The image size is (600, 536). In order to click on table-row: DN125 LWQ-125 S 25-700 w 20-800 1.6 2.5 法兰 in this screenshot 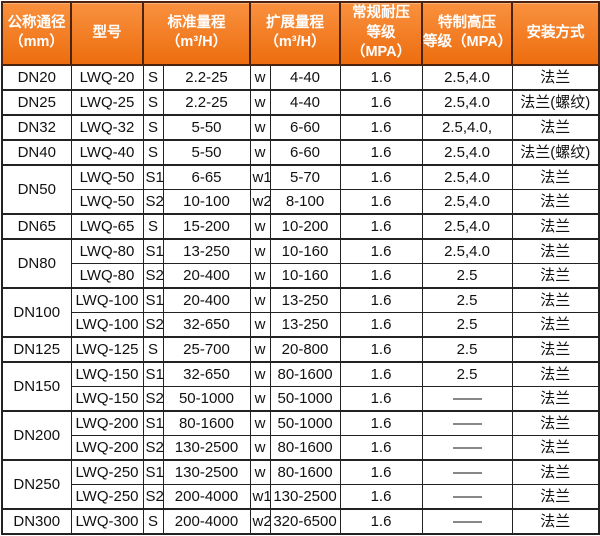, I will do `click(300, 349)`.